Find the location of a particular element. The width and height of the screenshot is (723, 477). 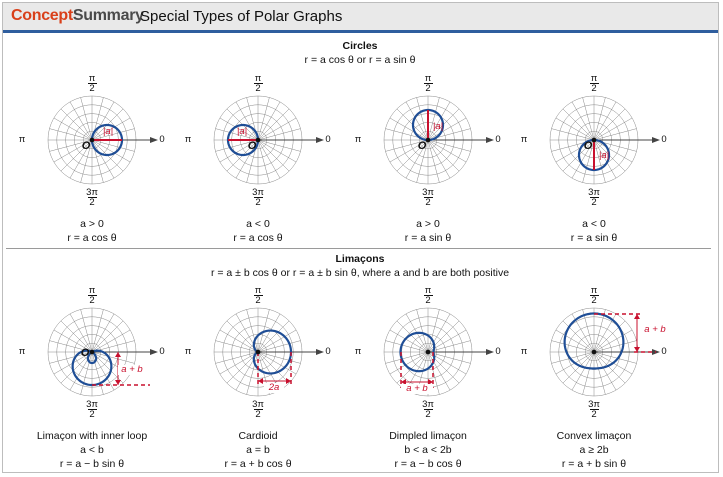

circle-equation: r = a sin θ is located at coordinates (428, 238).